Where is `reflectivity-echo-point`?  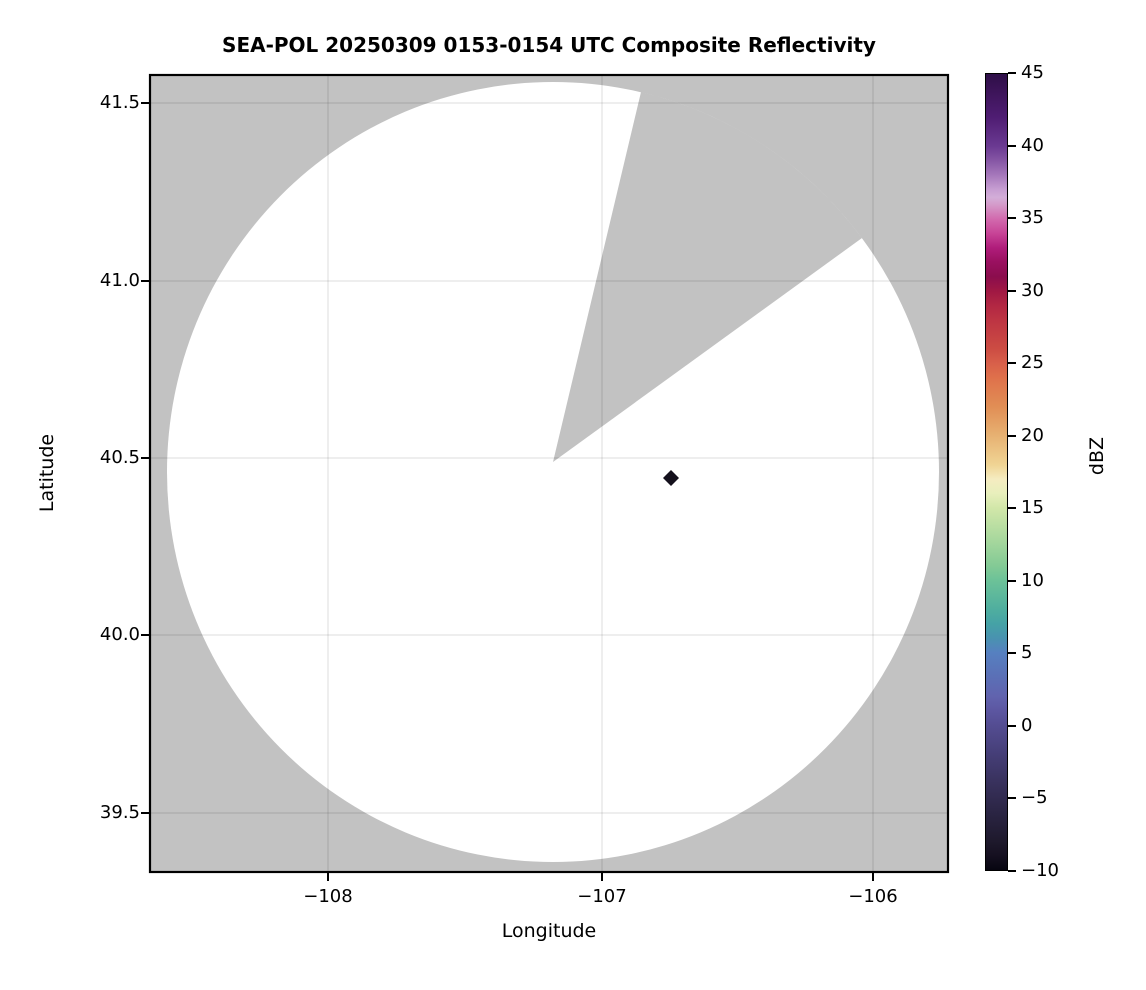 reflectivity-echo-point is located at coordinates (671, 478).